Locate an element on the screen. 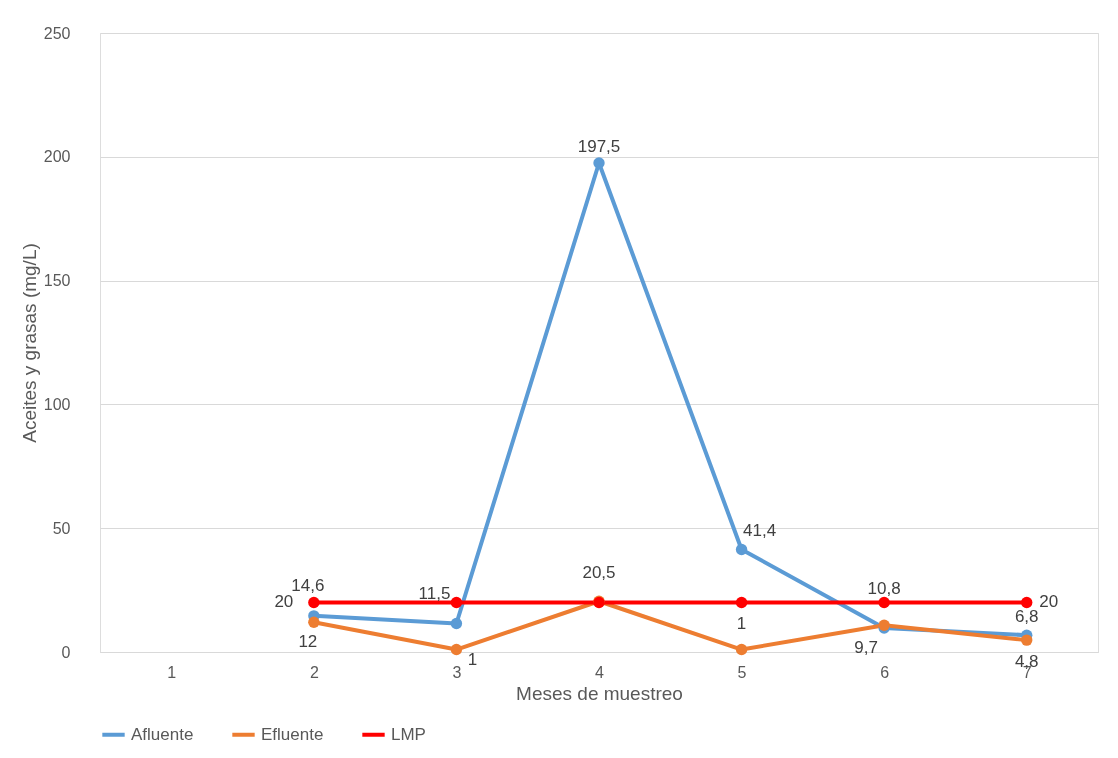 The image size is (1118, 758). data-label: 20,5 is located at coordinates (599, 573).